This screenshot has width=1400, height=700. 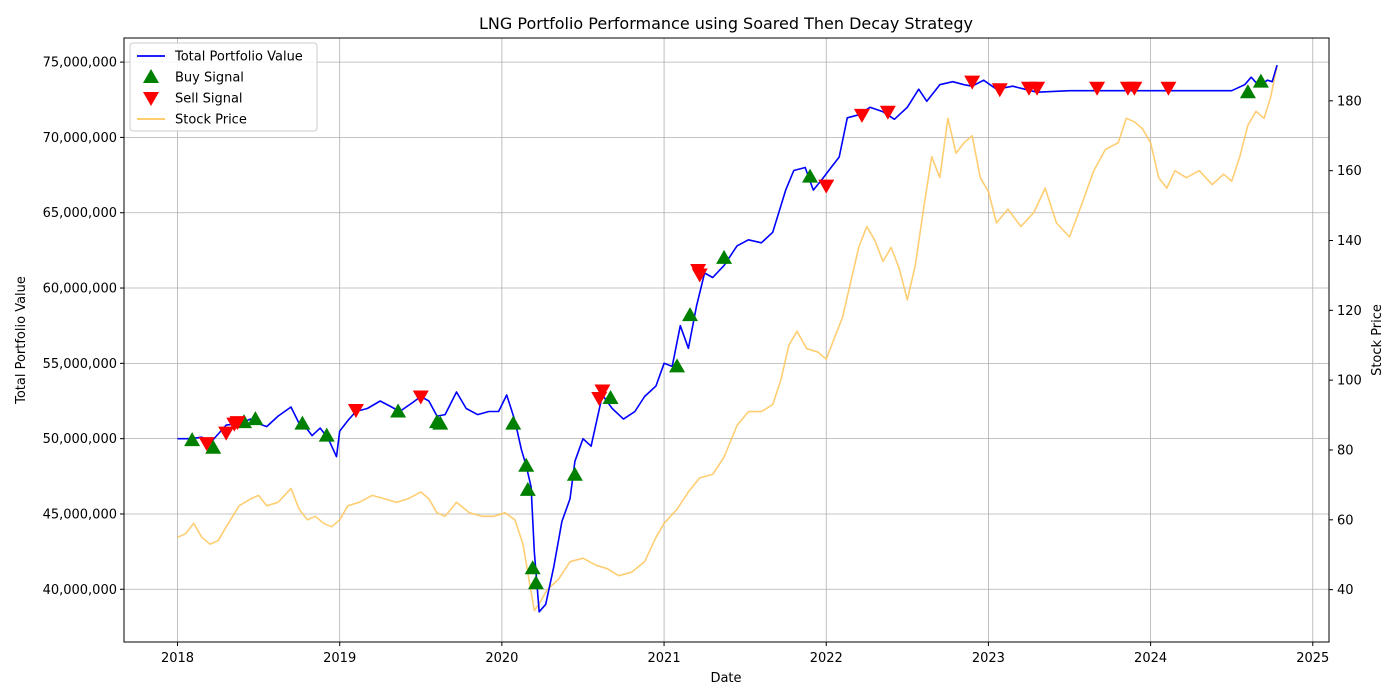 I want to click on right-tick-label: 40, so click(x=1345, y=590).